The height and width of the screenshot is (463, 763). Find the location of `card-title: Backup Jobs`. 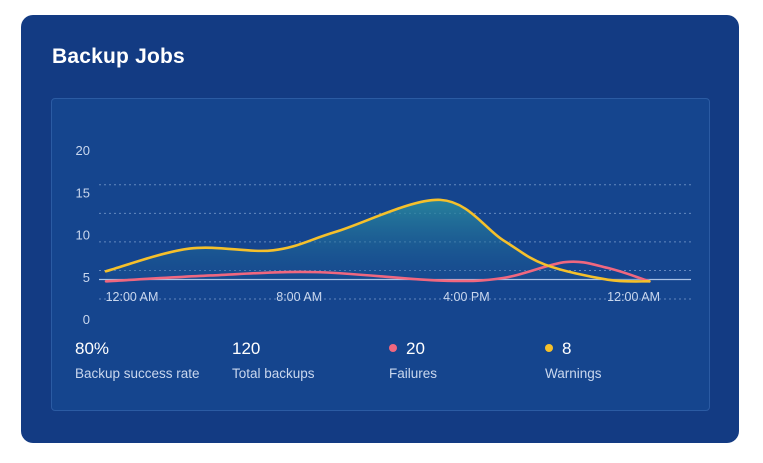

card-title: Backup Jobs is located at coordinates (118, 56).